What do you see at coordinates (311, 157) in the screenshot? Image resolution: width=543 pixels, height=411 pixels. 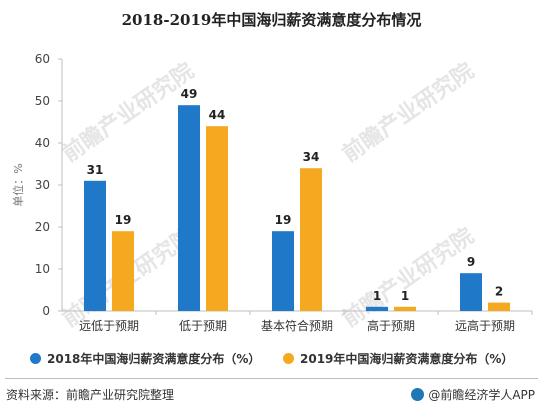 I see `data-label: 34` at bounding box center [311, 157].